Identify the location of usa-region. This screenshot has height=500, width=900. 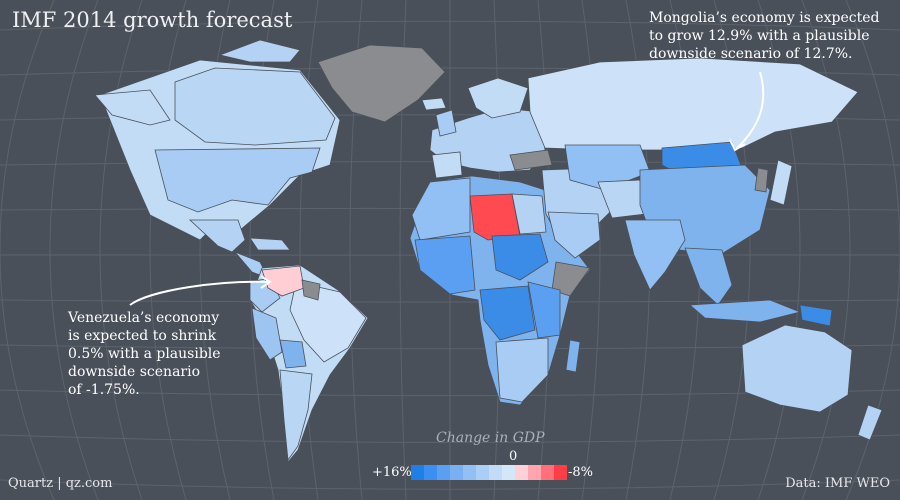
(237, 180).